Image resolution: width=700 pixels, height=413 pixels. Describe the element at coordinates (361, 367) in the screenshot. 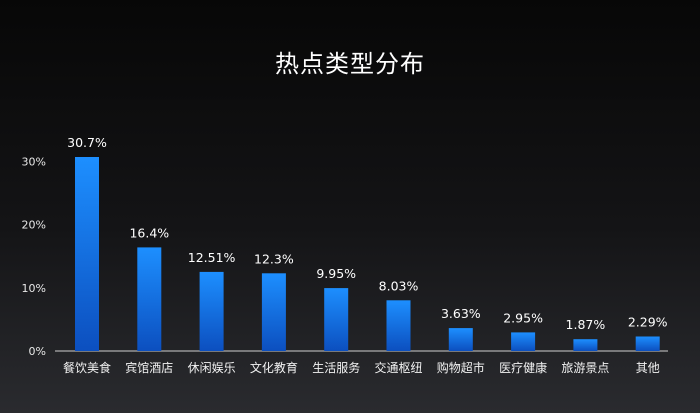

I see `category-labels-group: 餐饮美食 宾馆酒店 休闲娱乐 文化教育 生活服务 交通枢纽 购物超市 医疗健康 旅游景点 其他` at that location.